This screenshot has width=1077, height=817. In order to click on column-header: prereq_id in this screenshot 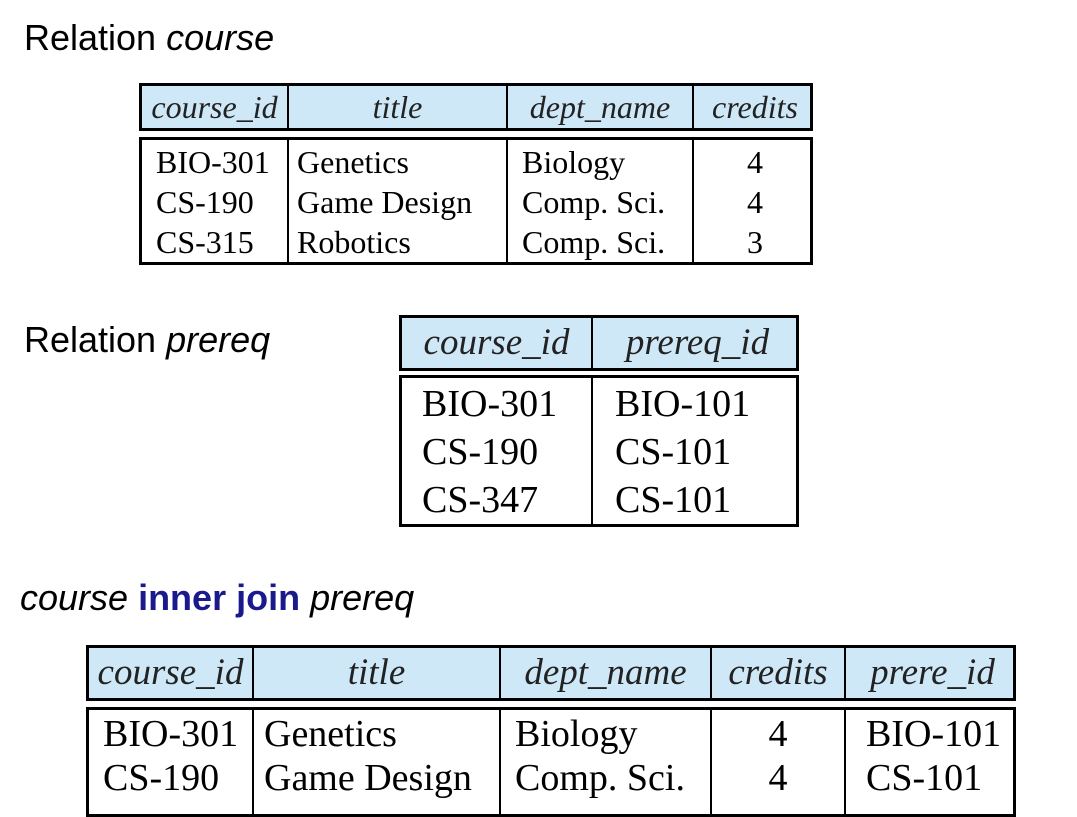, I will do `click(697, 342)`.